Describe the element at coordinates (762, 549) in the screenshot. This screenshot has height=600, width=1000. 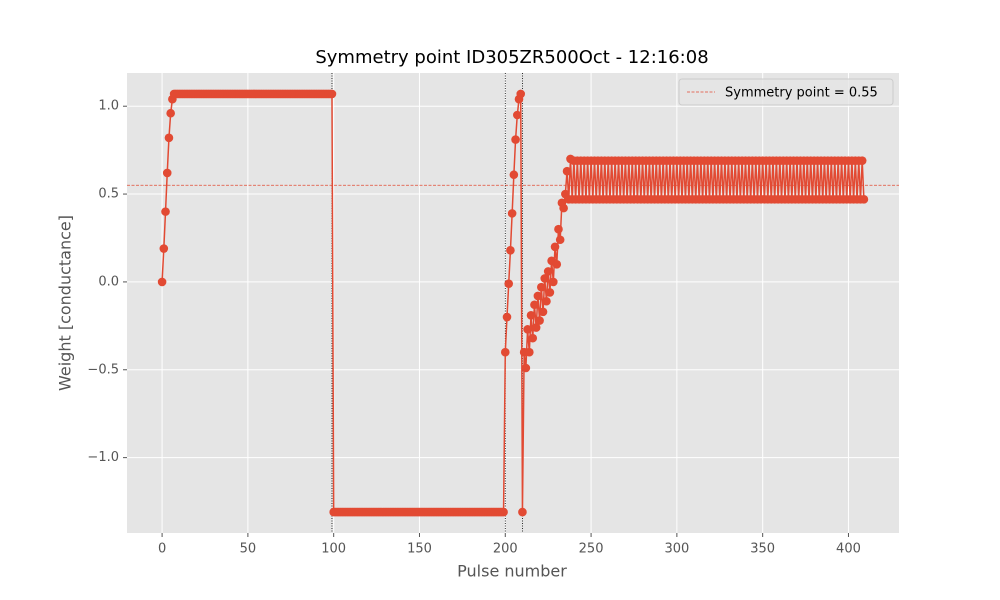
I see `x-tick-label: 350` at that location.